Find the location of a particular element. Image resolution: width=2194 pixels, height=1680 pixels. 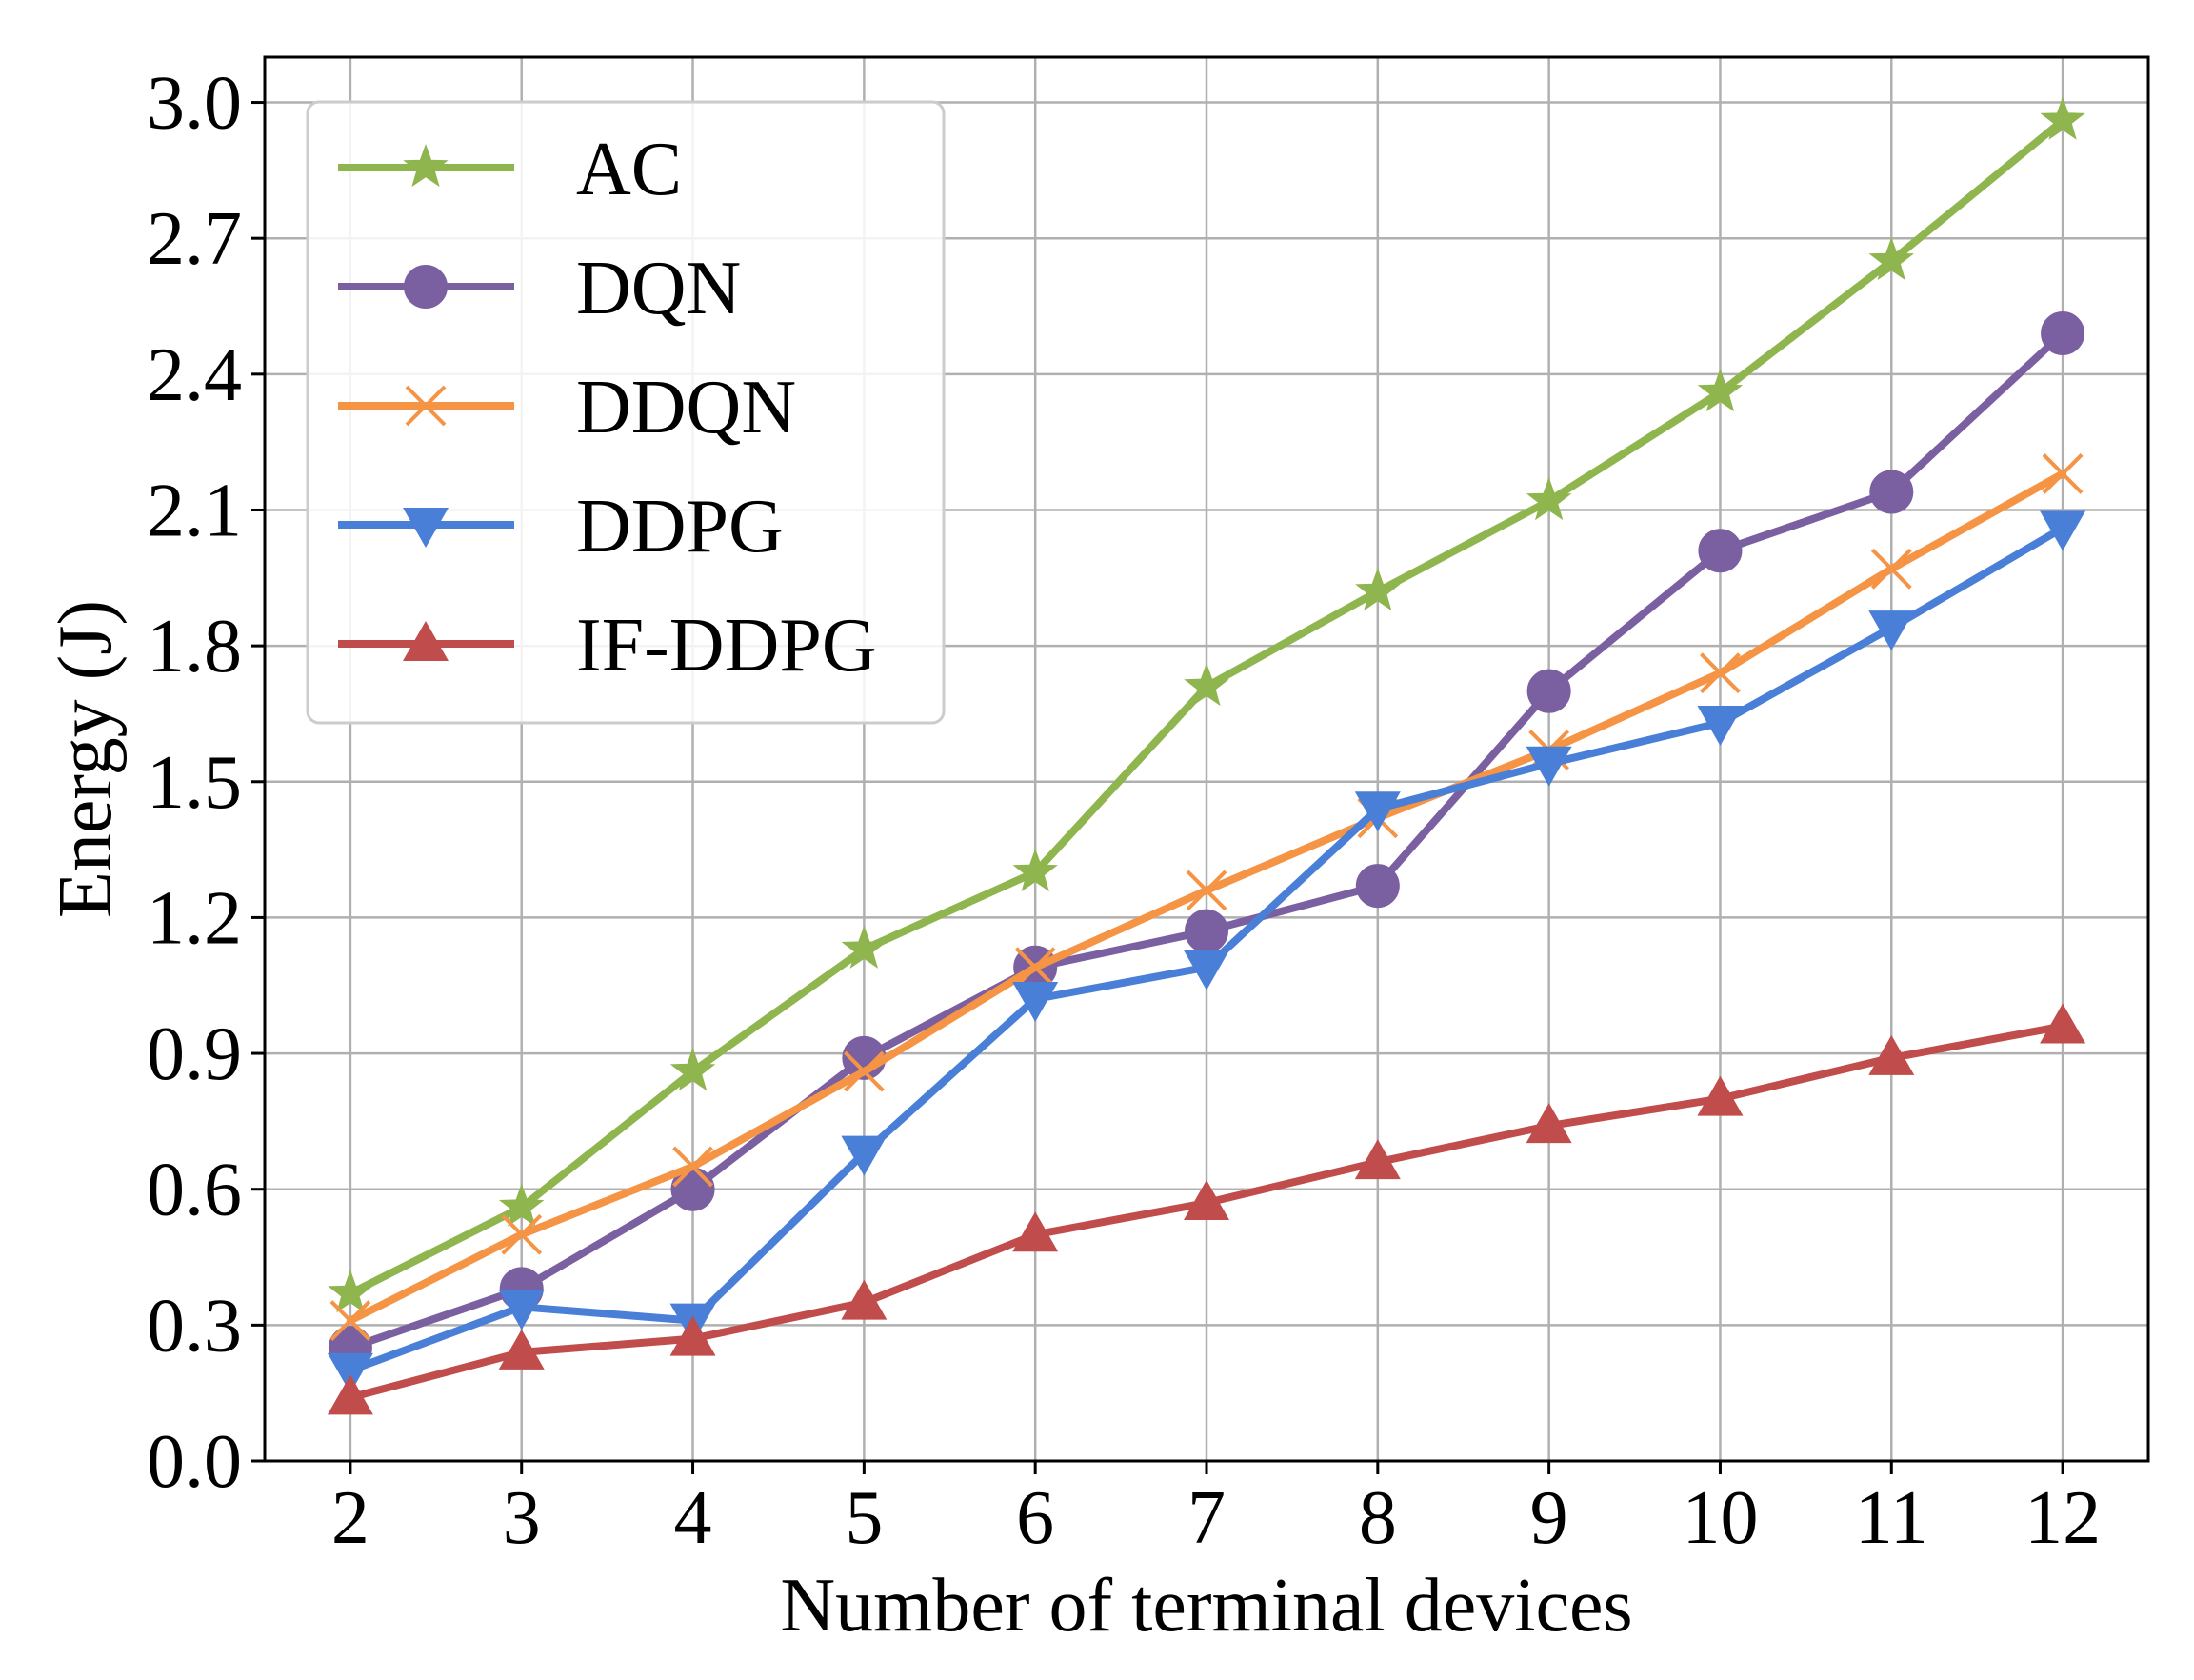

legend-entry-if-ddpg: IF-DDPG is located at coordinates (608, 646).